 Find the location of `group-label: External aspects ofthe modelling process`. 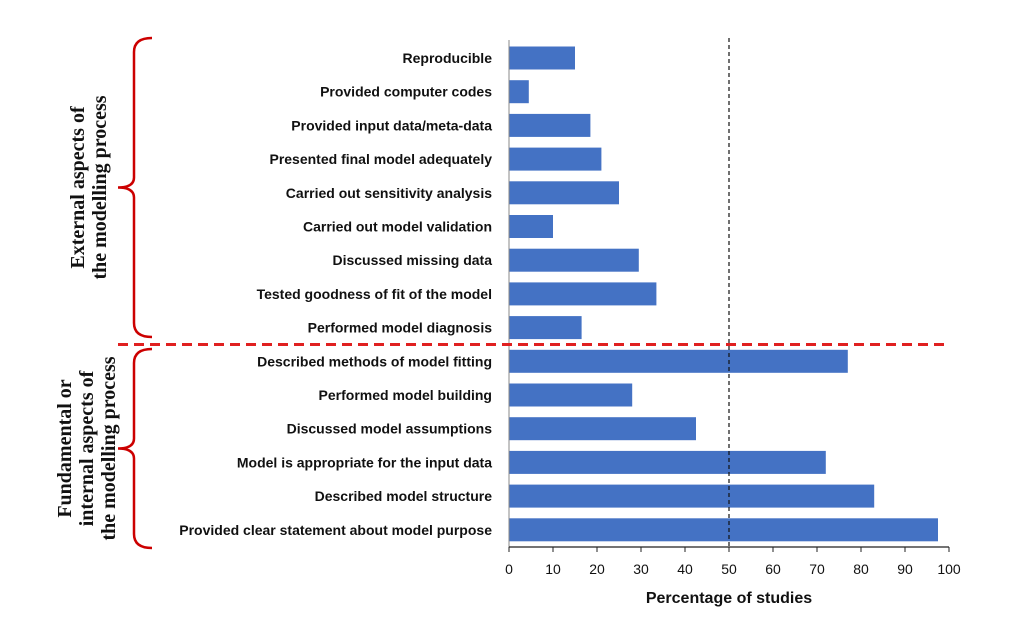

group-label: External aspects ofthe modelling process is located at coordinates (89, 187).